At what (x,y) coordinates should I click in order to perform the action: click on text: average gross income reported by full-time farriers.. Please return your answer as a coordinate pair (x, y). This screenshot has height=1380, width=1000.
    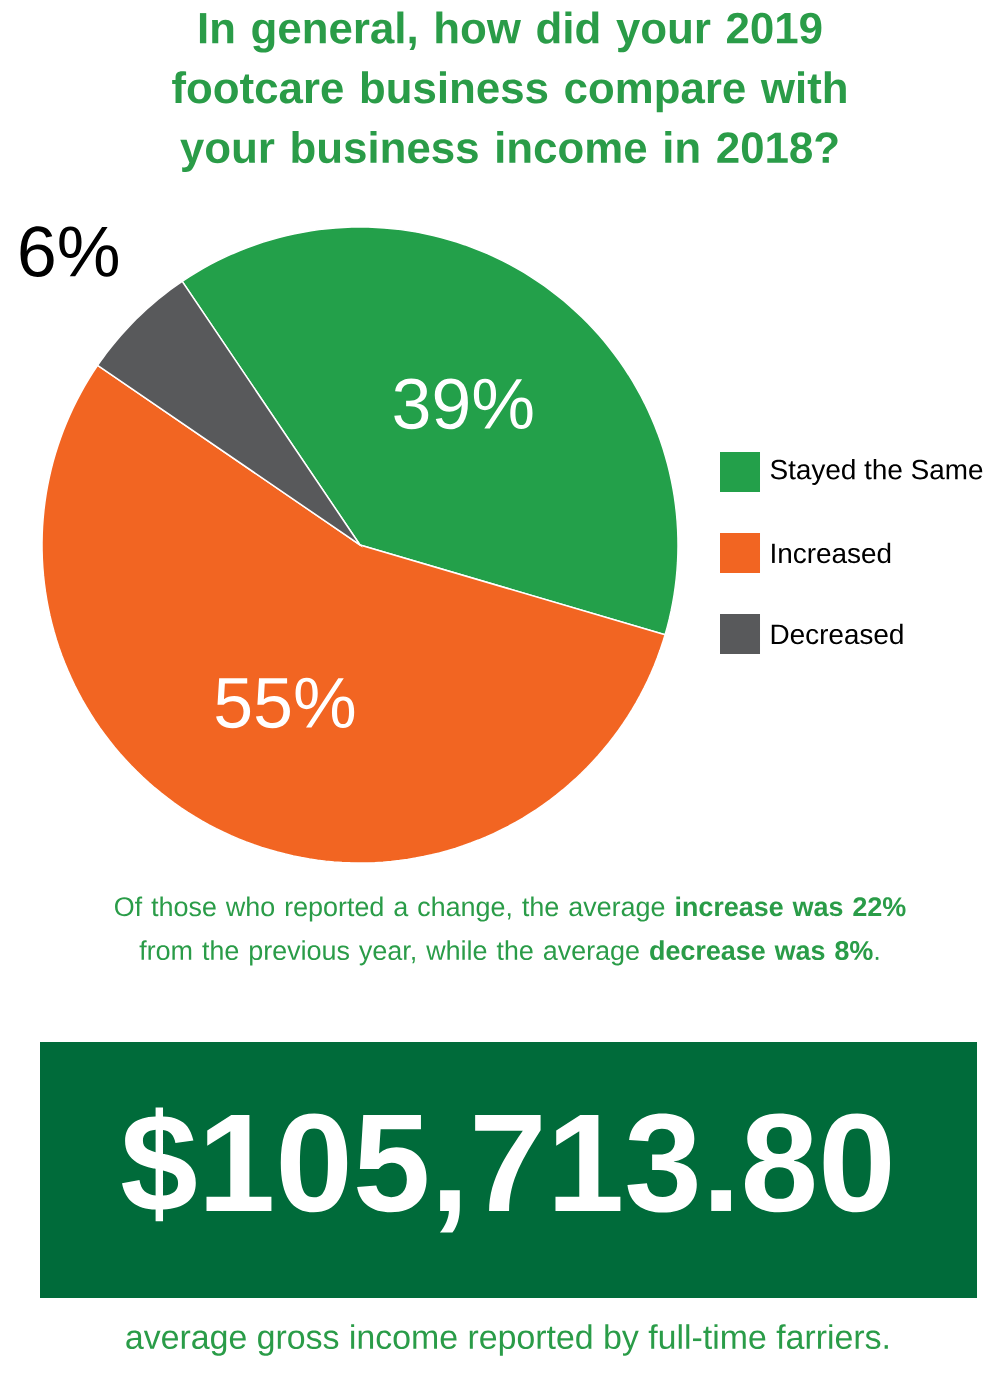
    Looking at the image, I should click on (507, 1340).